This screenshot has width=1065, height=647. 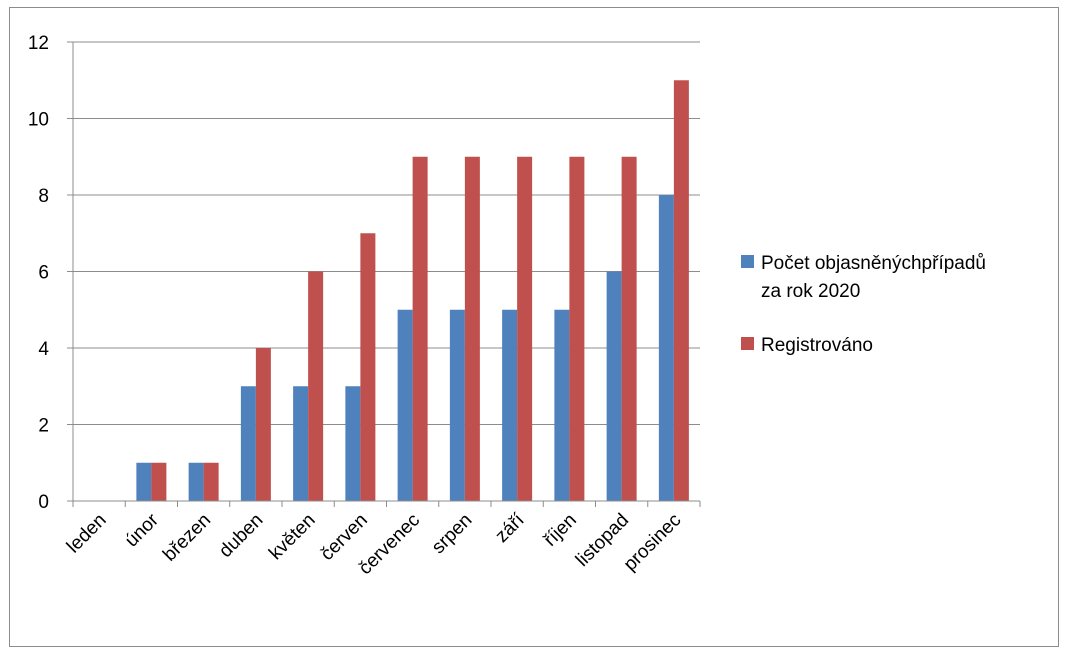 What do you see at coordinates (510, 528) in the screenshot?
I see `x-tick-label: září` at bounding box center [510, 528].